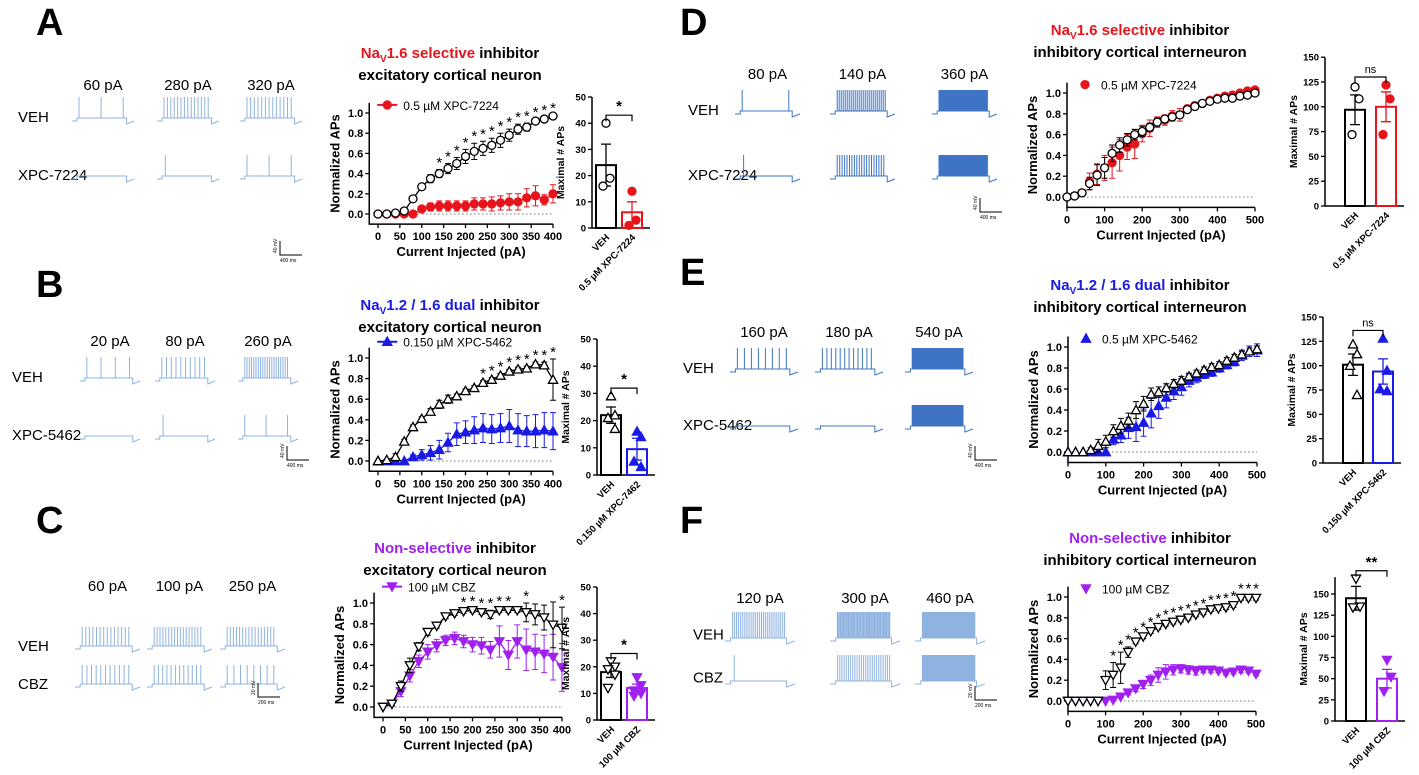 Image resolution: width=1419 pixels, height=775 pixels. What do you see at coordinates (694, 23) in the screenshot?
I see `panel-letter-d: D` at bounding box center [694, 23].